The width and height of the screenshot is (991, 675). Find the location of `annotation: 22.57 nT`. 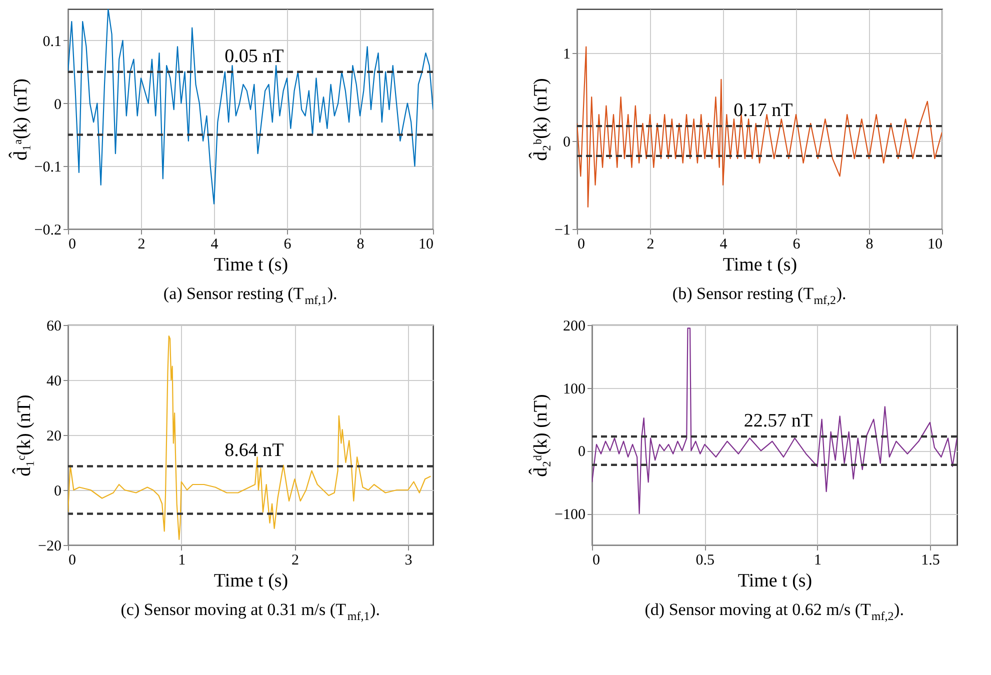

annotation: 22.57 nT is located at coordinates (778, 421).